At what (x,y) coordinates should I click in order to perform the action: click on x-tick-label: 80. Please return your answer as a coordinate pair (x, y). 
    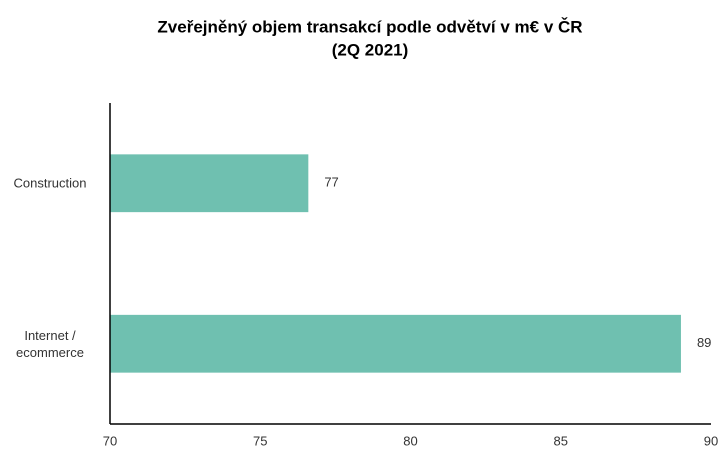
    Looking at the image, I should click on (410, 440).